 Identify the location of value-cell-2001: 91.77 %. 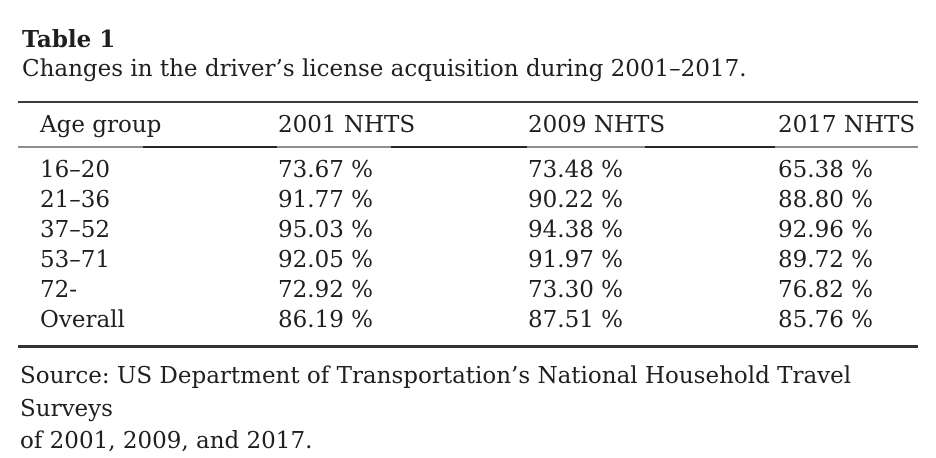
(326, 200).